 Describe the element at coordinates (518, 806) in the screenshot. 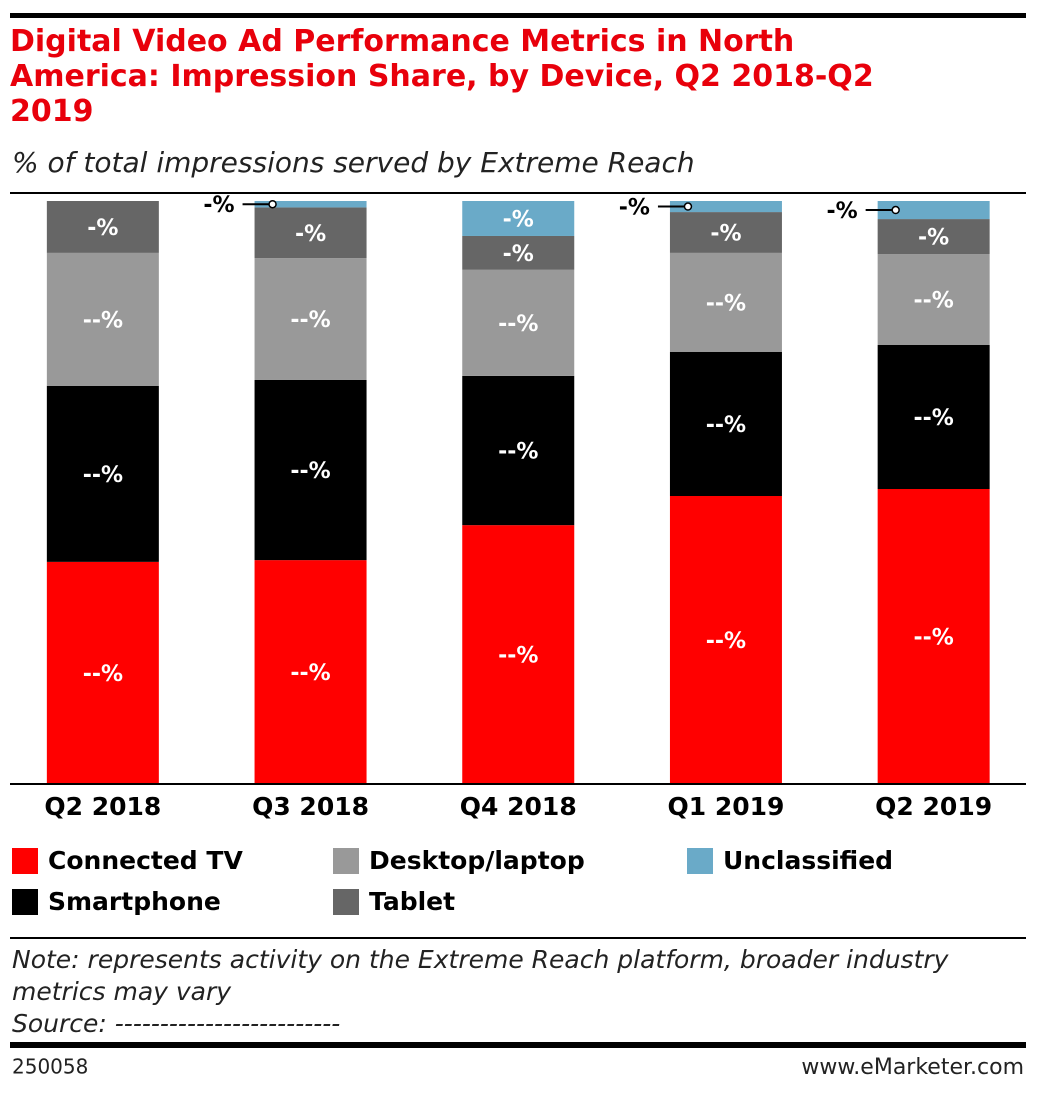

I see `x-tick-label: Q4 2018` at that location.